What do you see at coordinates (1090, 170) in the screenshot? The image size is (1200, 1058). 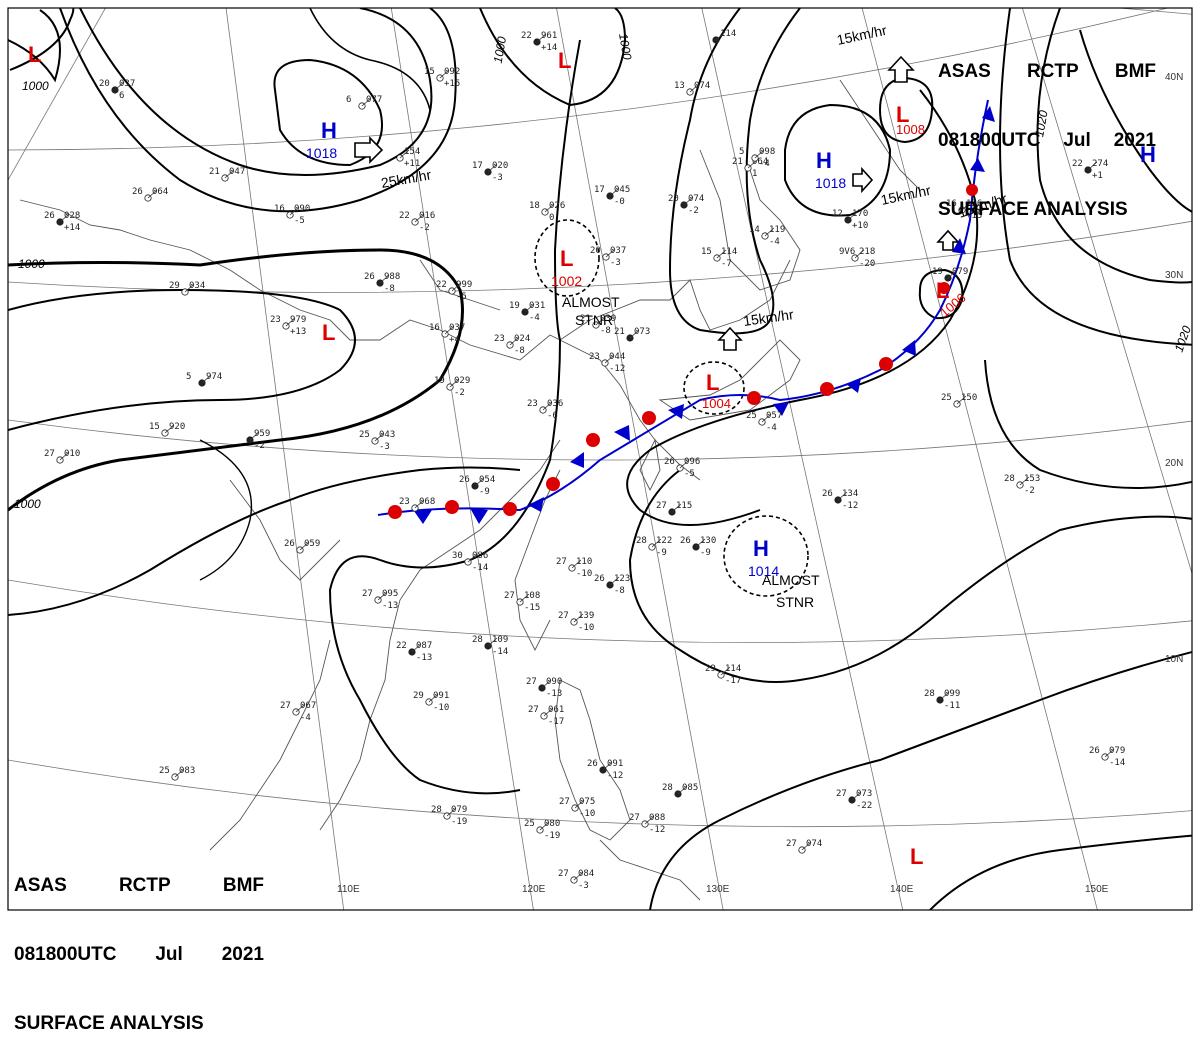 I see `station-plot: 22 274 +1` at bounding box center [1090, 170].